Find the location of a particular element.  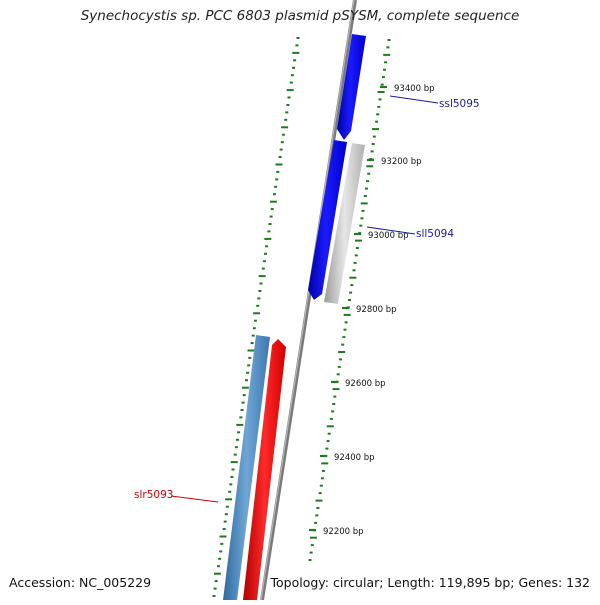

feature-gray-bar is located at coordinates (344, 223).